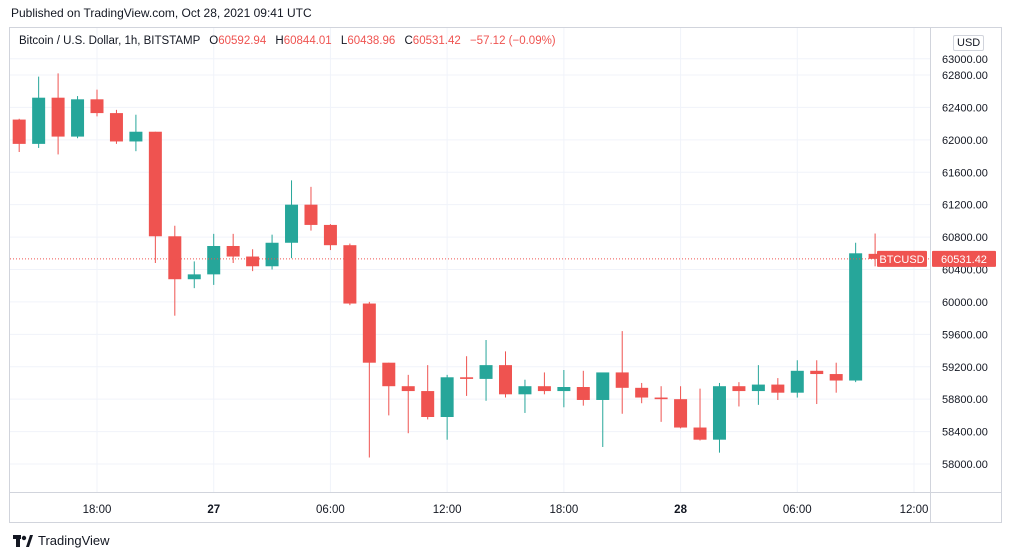  What do you see at coordinates (512, 41) in the screenshot?
I see `legend-change-value: −57.12 (−0.09%)` at bounding box center [512, 41].